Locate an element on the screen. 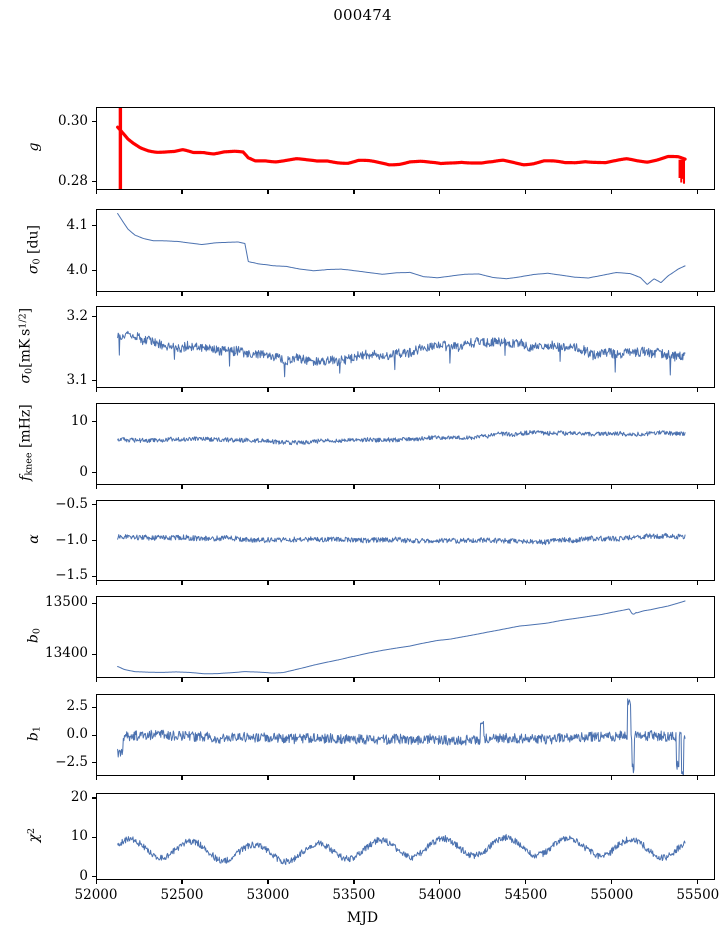 The image size is (725, 936). y-tick-label: −1.5 is located at coordinates (71, 575).